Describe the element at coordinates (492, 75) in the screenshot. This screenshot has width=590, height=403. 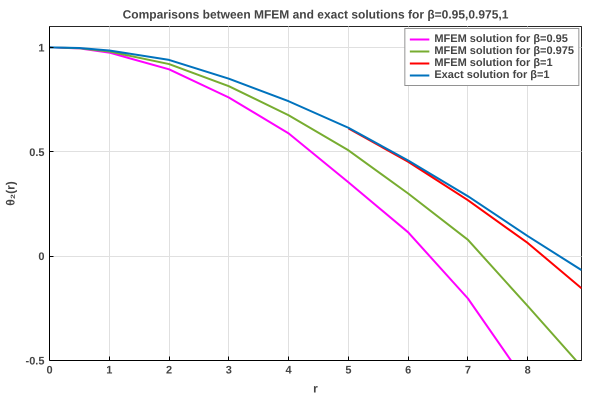
I see `legend-label: Exact solution for β=1` at that location.